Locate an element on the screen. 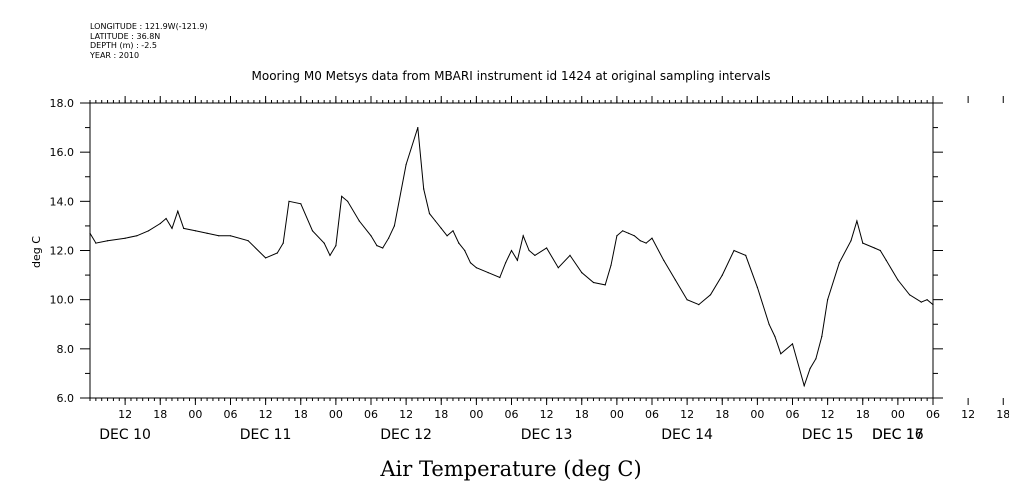 The height and width of the screenshot is (504, 1009). latitude-label: LATITUDE : 36.8N is located at coordinates (125, 36).